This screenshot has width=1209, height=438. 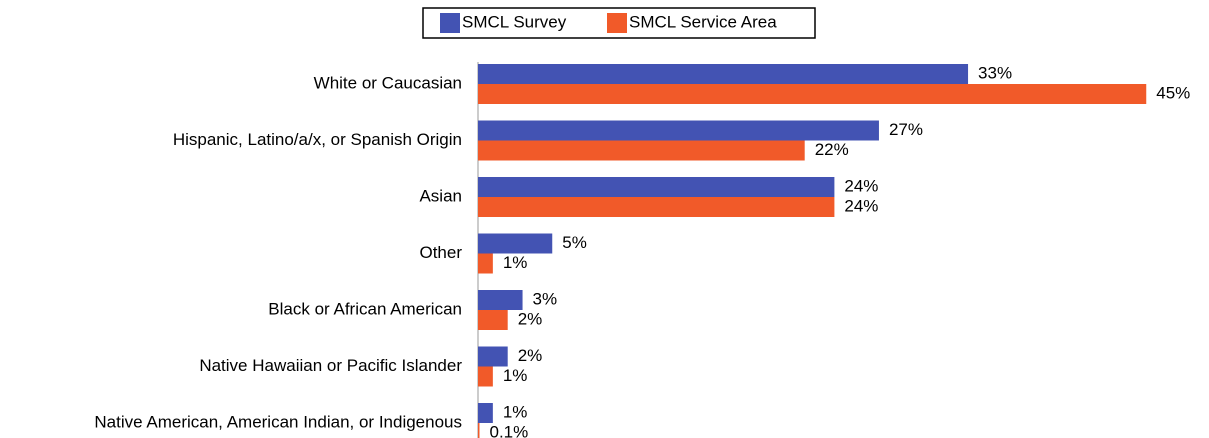 What do you see at coordinates (440, 195) in the screenshot?
I see `category-label: Asian` at bounding box center [440, 195].